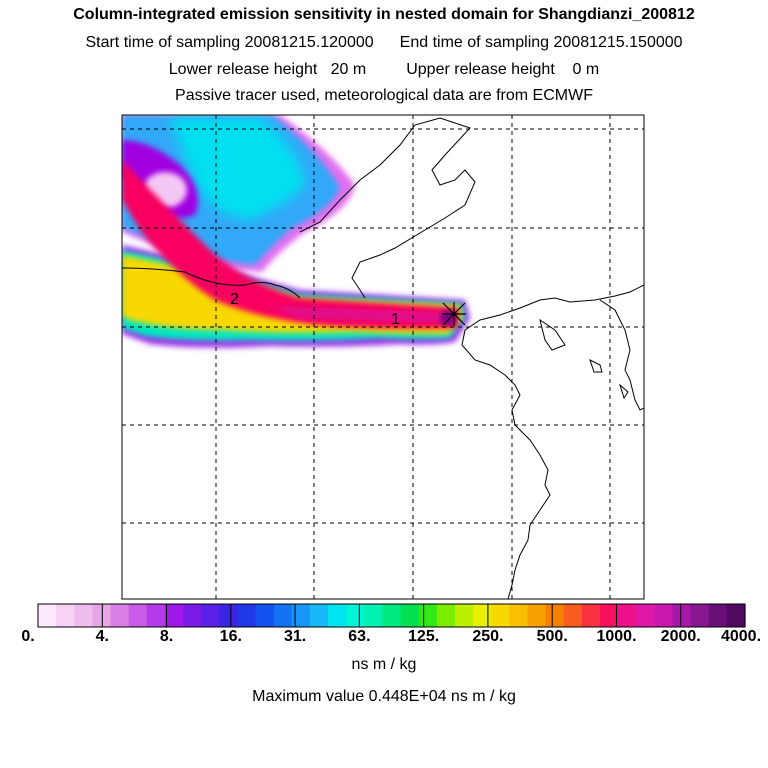 Image resolution: width=768 pixels, height=768 pixels. What do you see at coordinates (28, 636) in the screenshot?
I see `colorbar-tick-label: 0.` at bounding box center [28, 636].